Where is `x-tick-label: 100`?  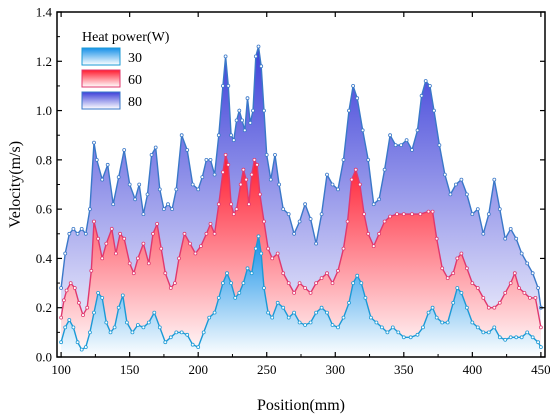 x-tick-label: 100 is located at coordinates (61, 369).